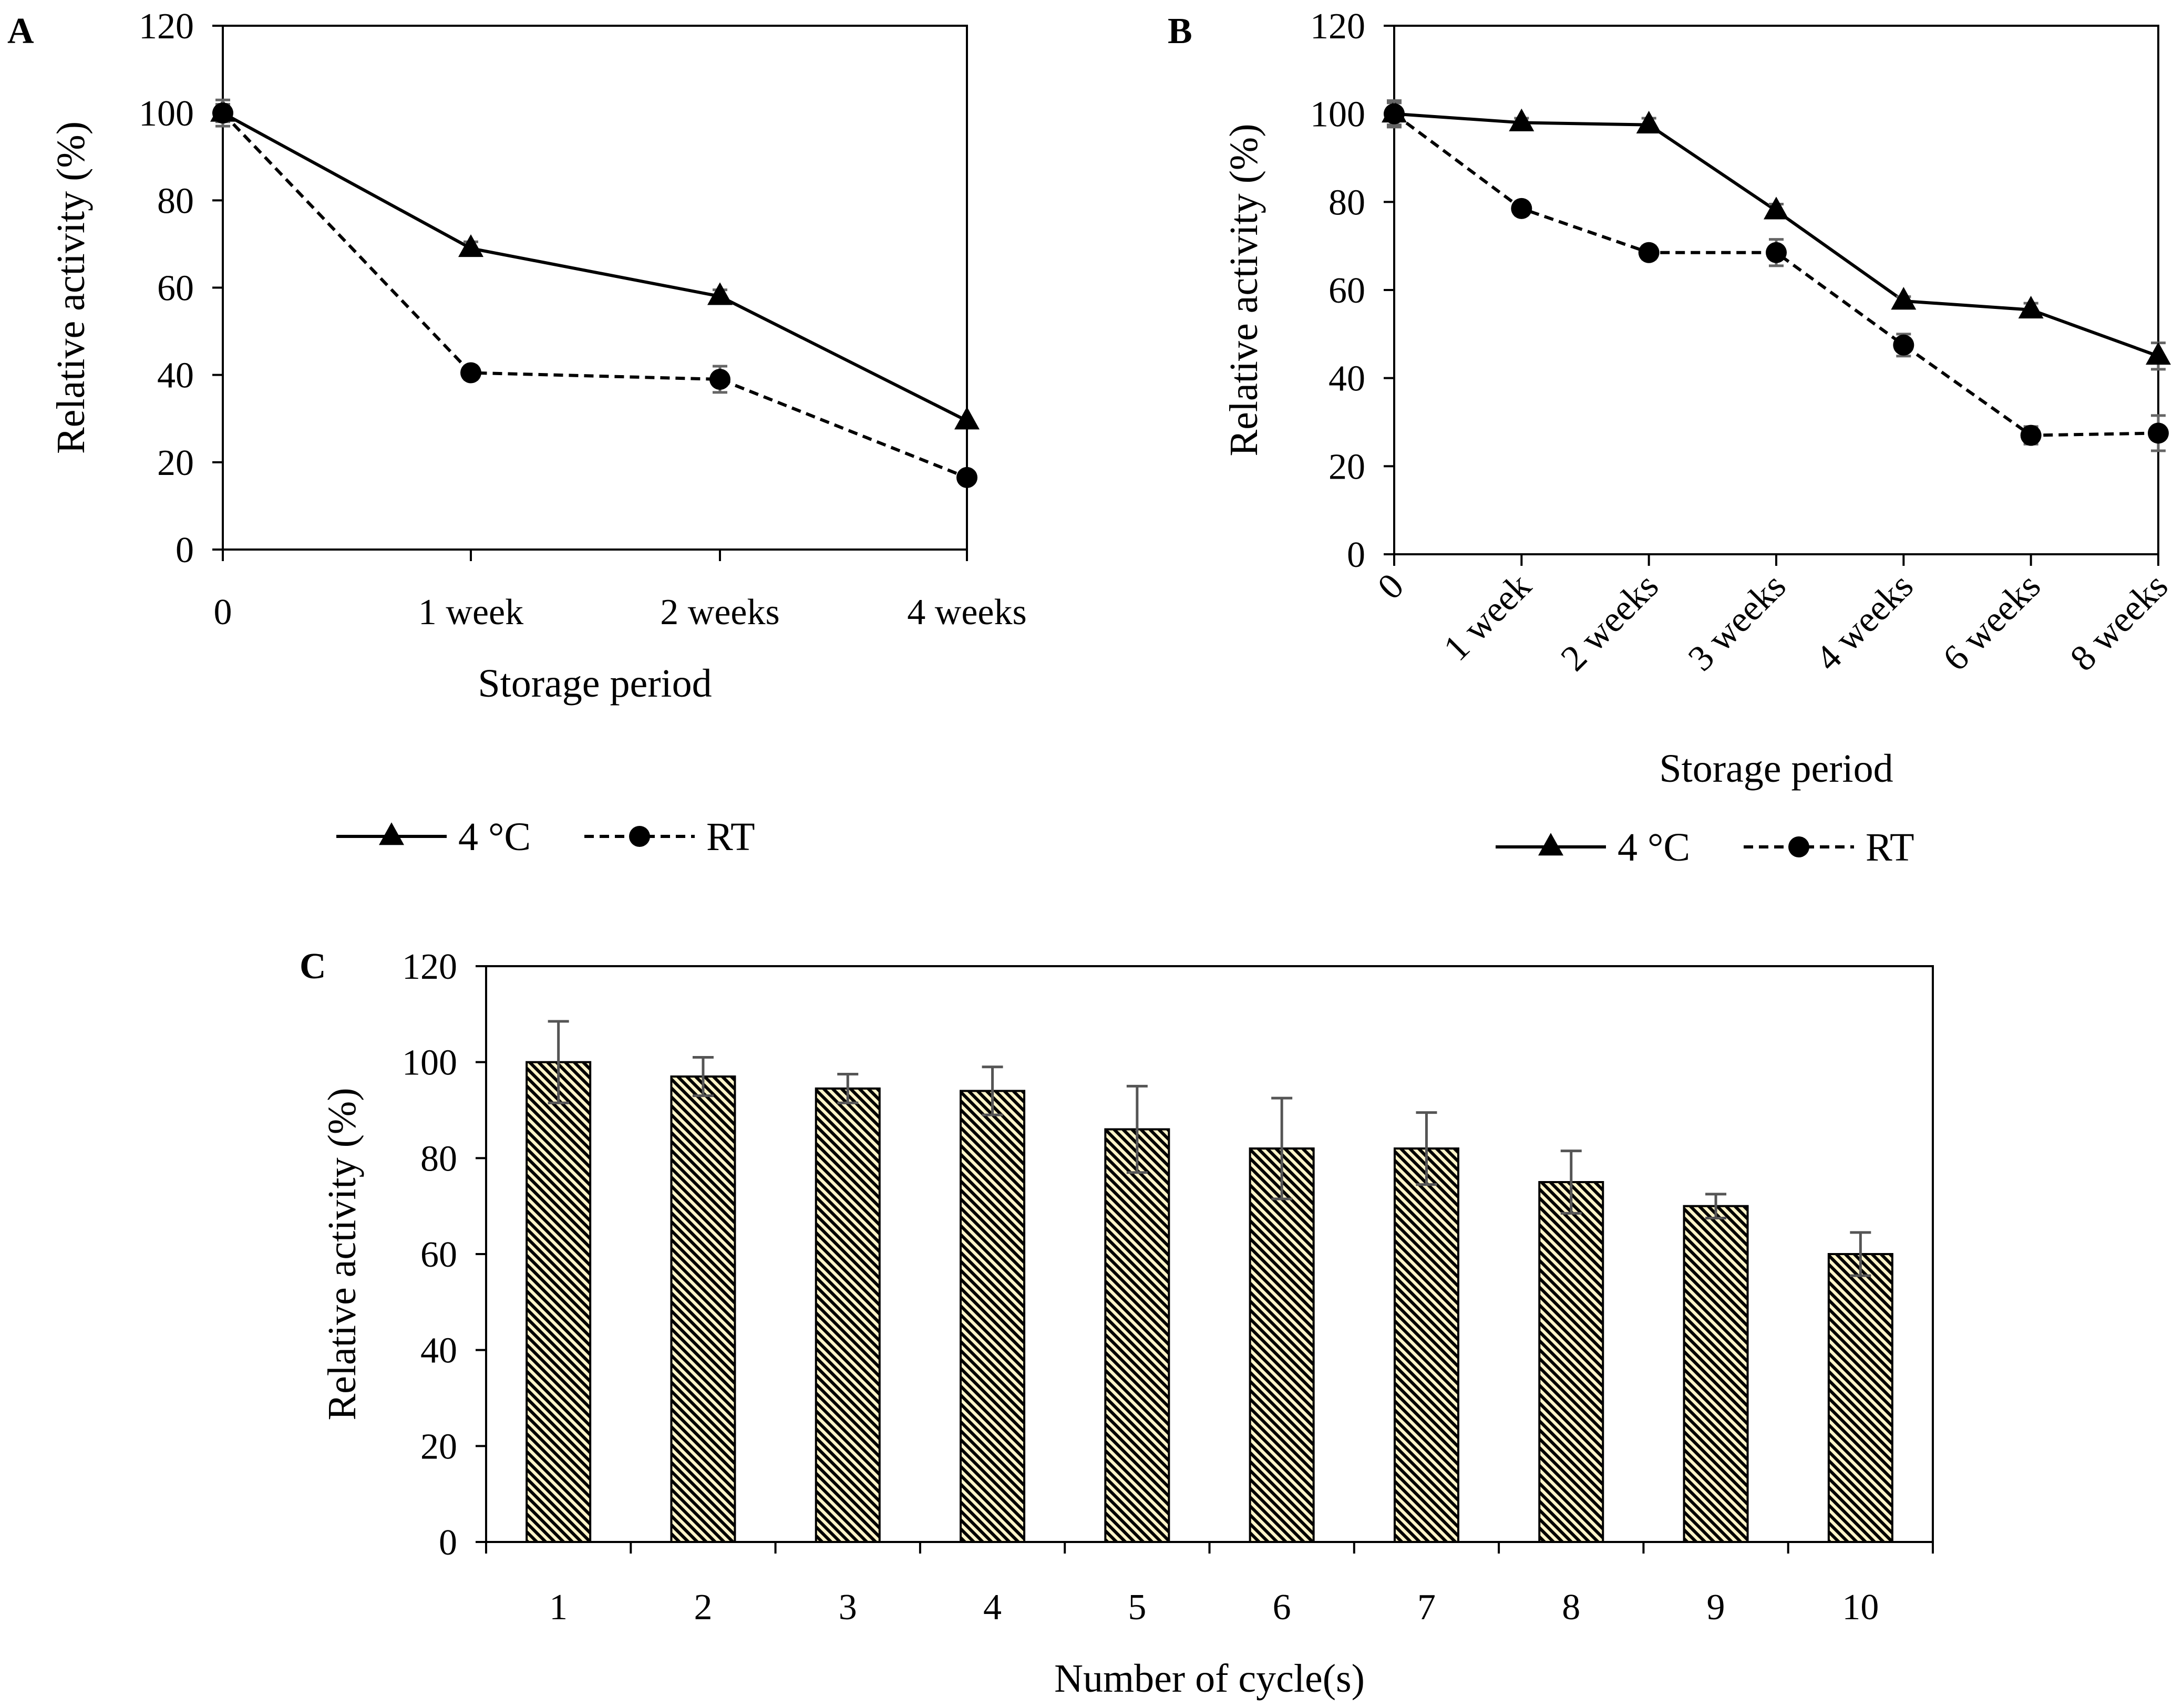  What do you see at coordinates (1180, 31) in the screenshot?
I see `panel-label: B` at bounding box center [1180, 31].